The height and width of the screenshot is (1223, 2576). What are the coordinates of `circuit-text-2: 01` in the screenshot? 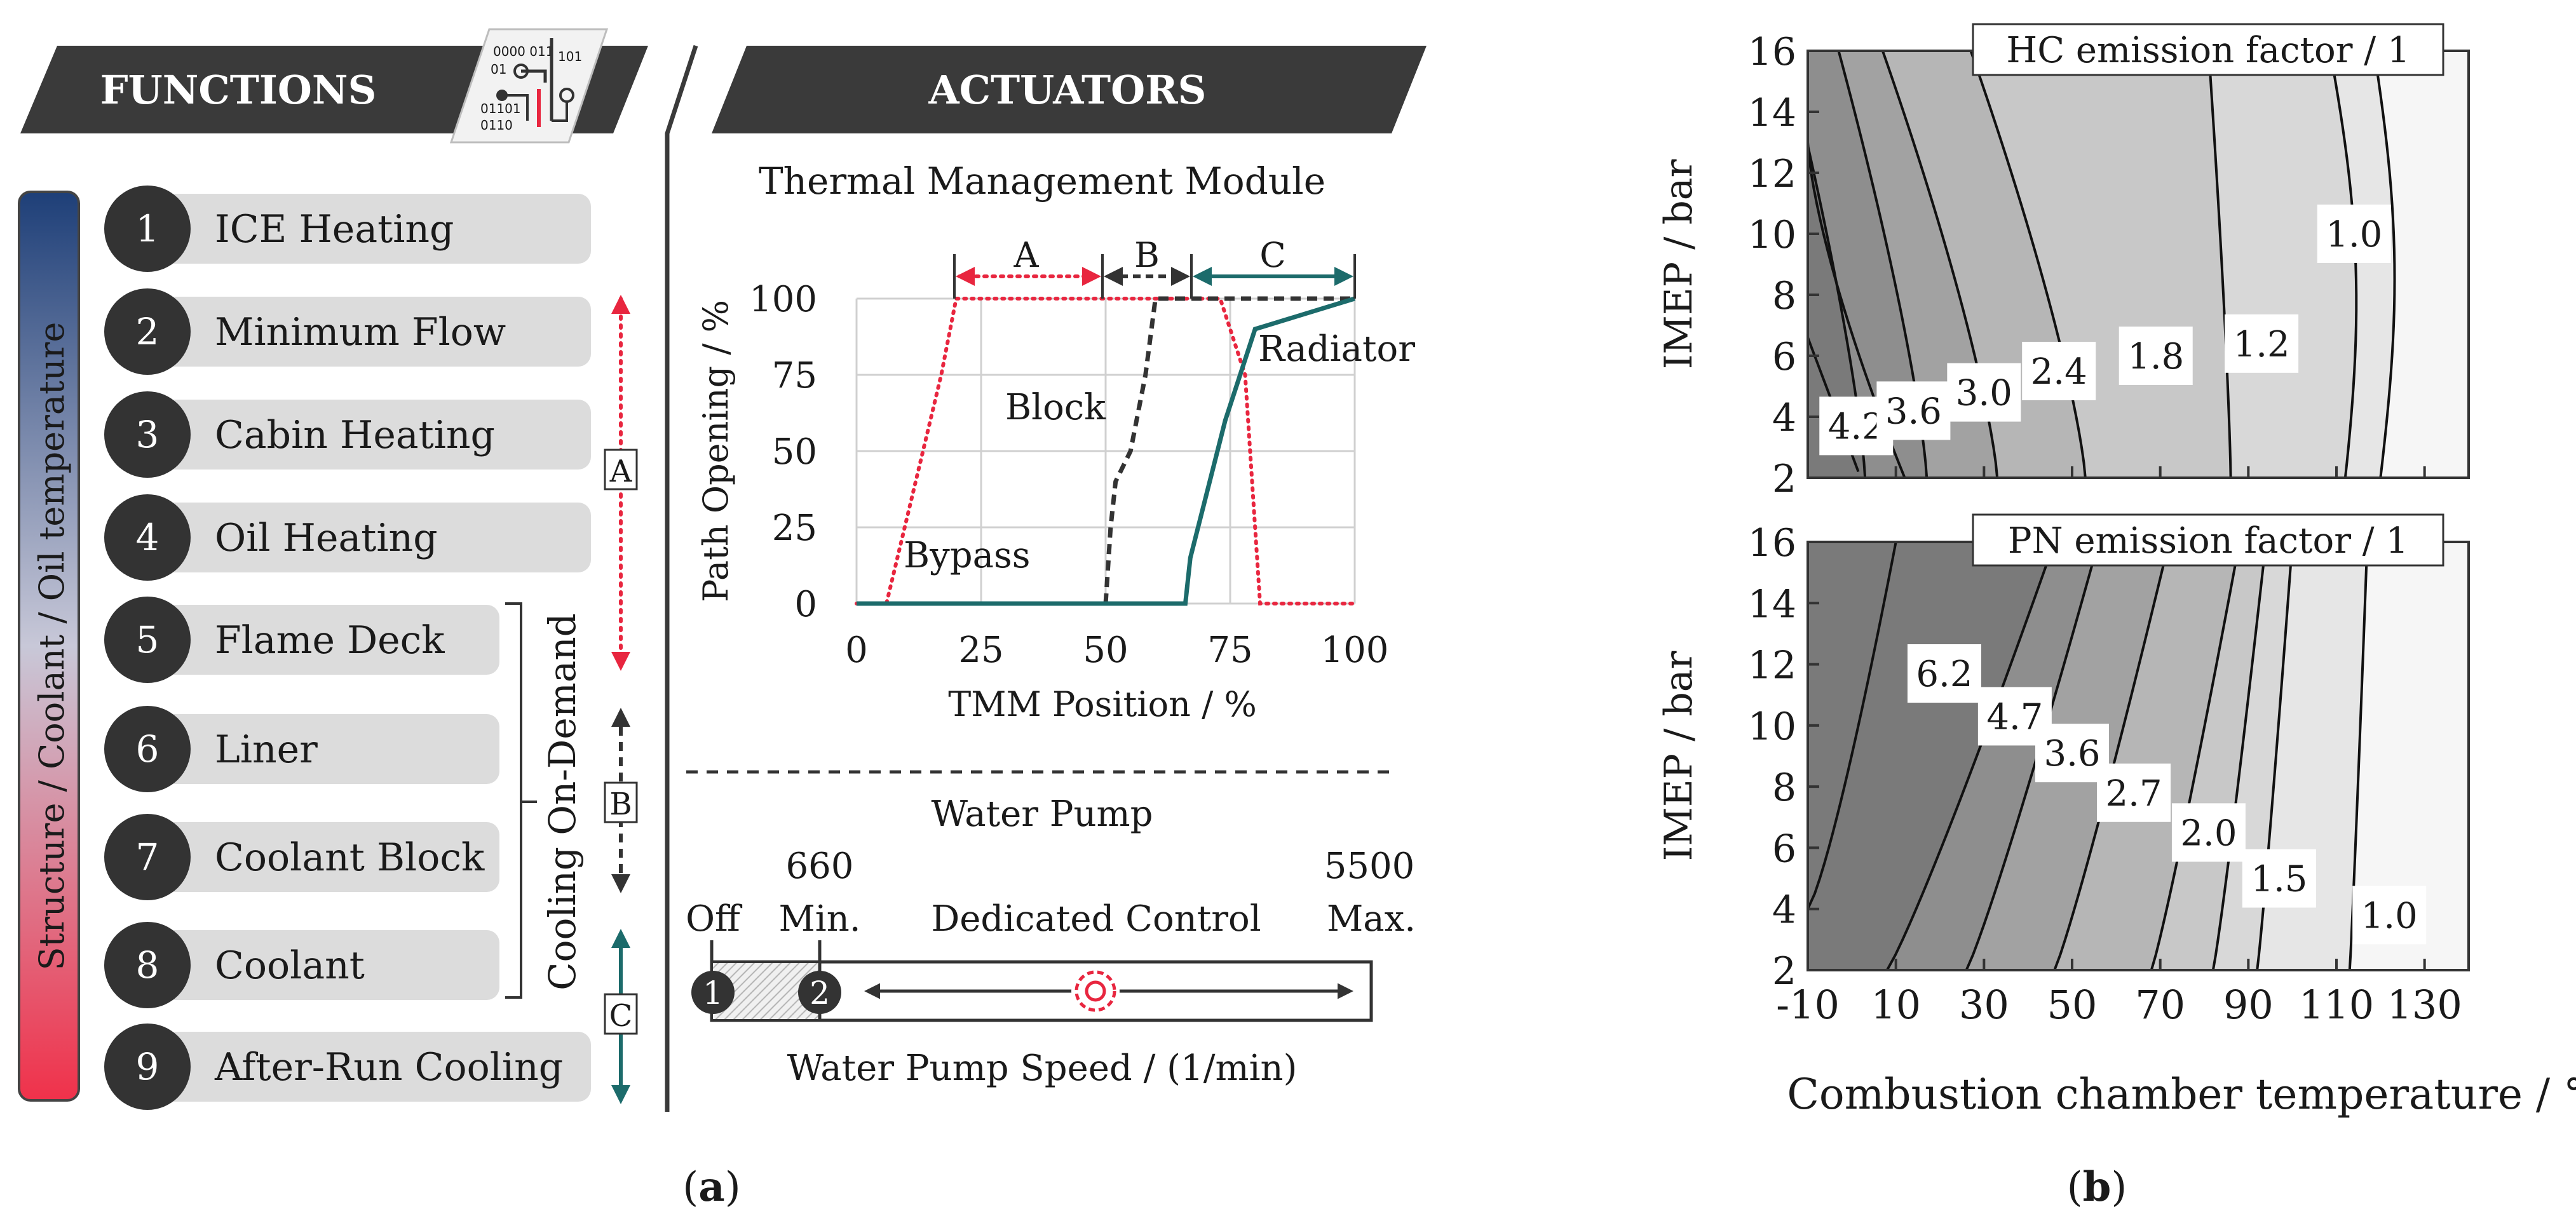 It's located at (498, 69).